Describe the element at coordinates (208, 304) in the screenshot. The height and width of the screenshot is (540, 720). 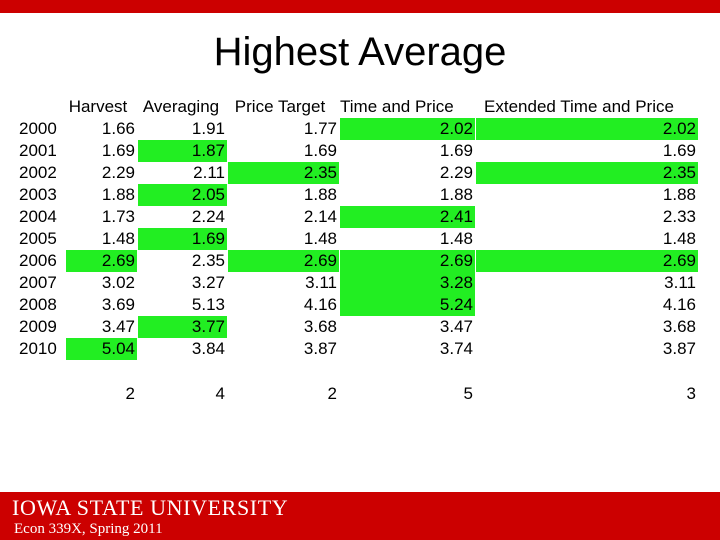
I see `value-cell: 5.13` at that location.